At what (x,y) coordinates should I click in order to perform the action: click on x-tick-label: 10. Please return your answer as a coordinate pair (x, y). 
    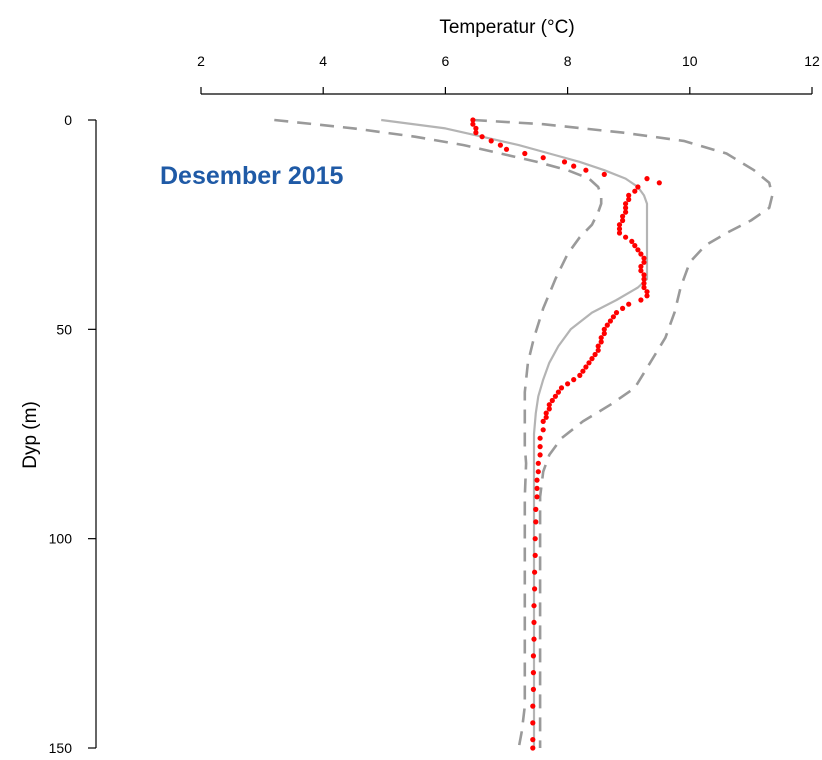
    Looking at the image, I should click on (690, 61).